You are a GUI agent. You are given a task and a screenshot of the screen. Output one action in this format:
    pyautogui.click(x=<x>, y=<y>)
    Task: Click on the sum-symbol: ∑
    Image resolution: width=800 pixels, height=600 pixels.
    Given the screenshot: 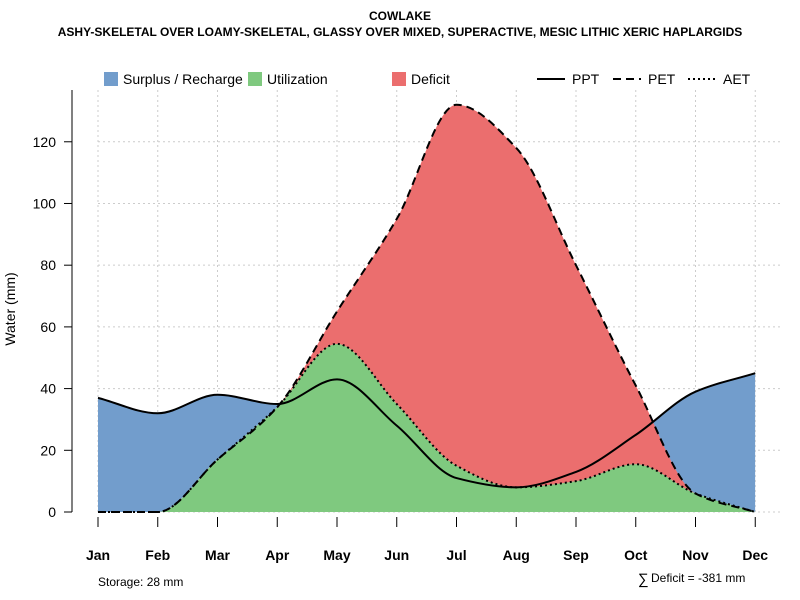 What is the action you would take?
    pyautogui.click(x=643, y=579)
    